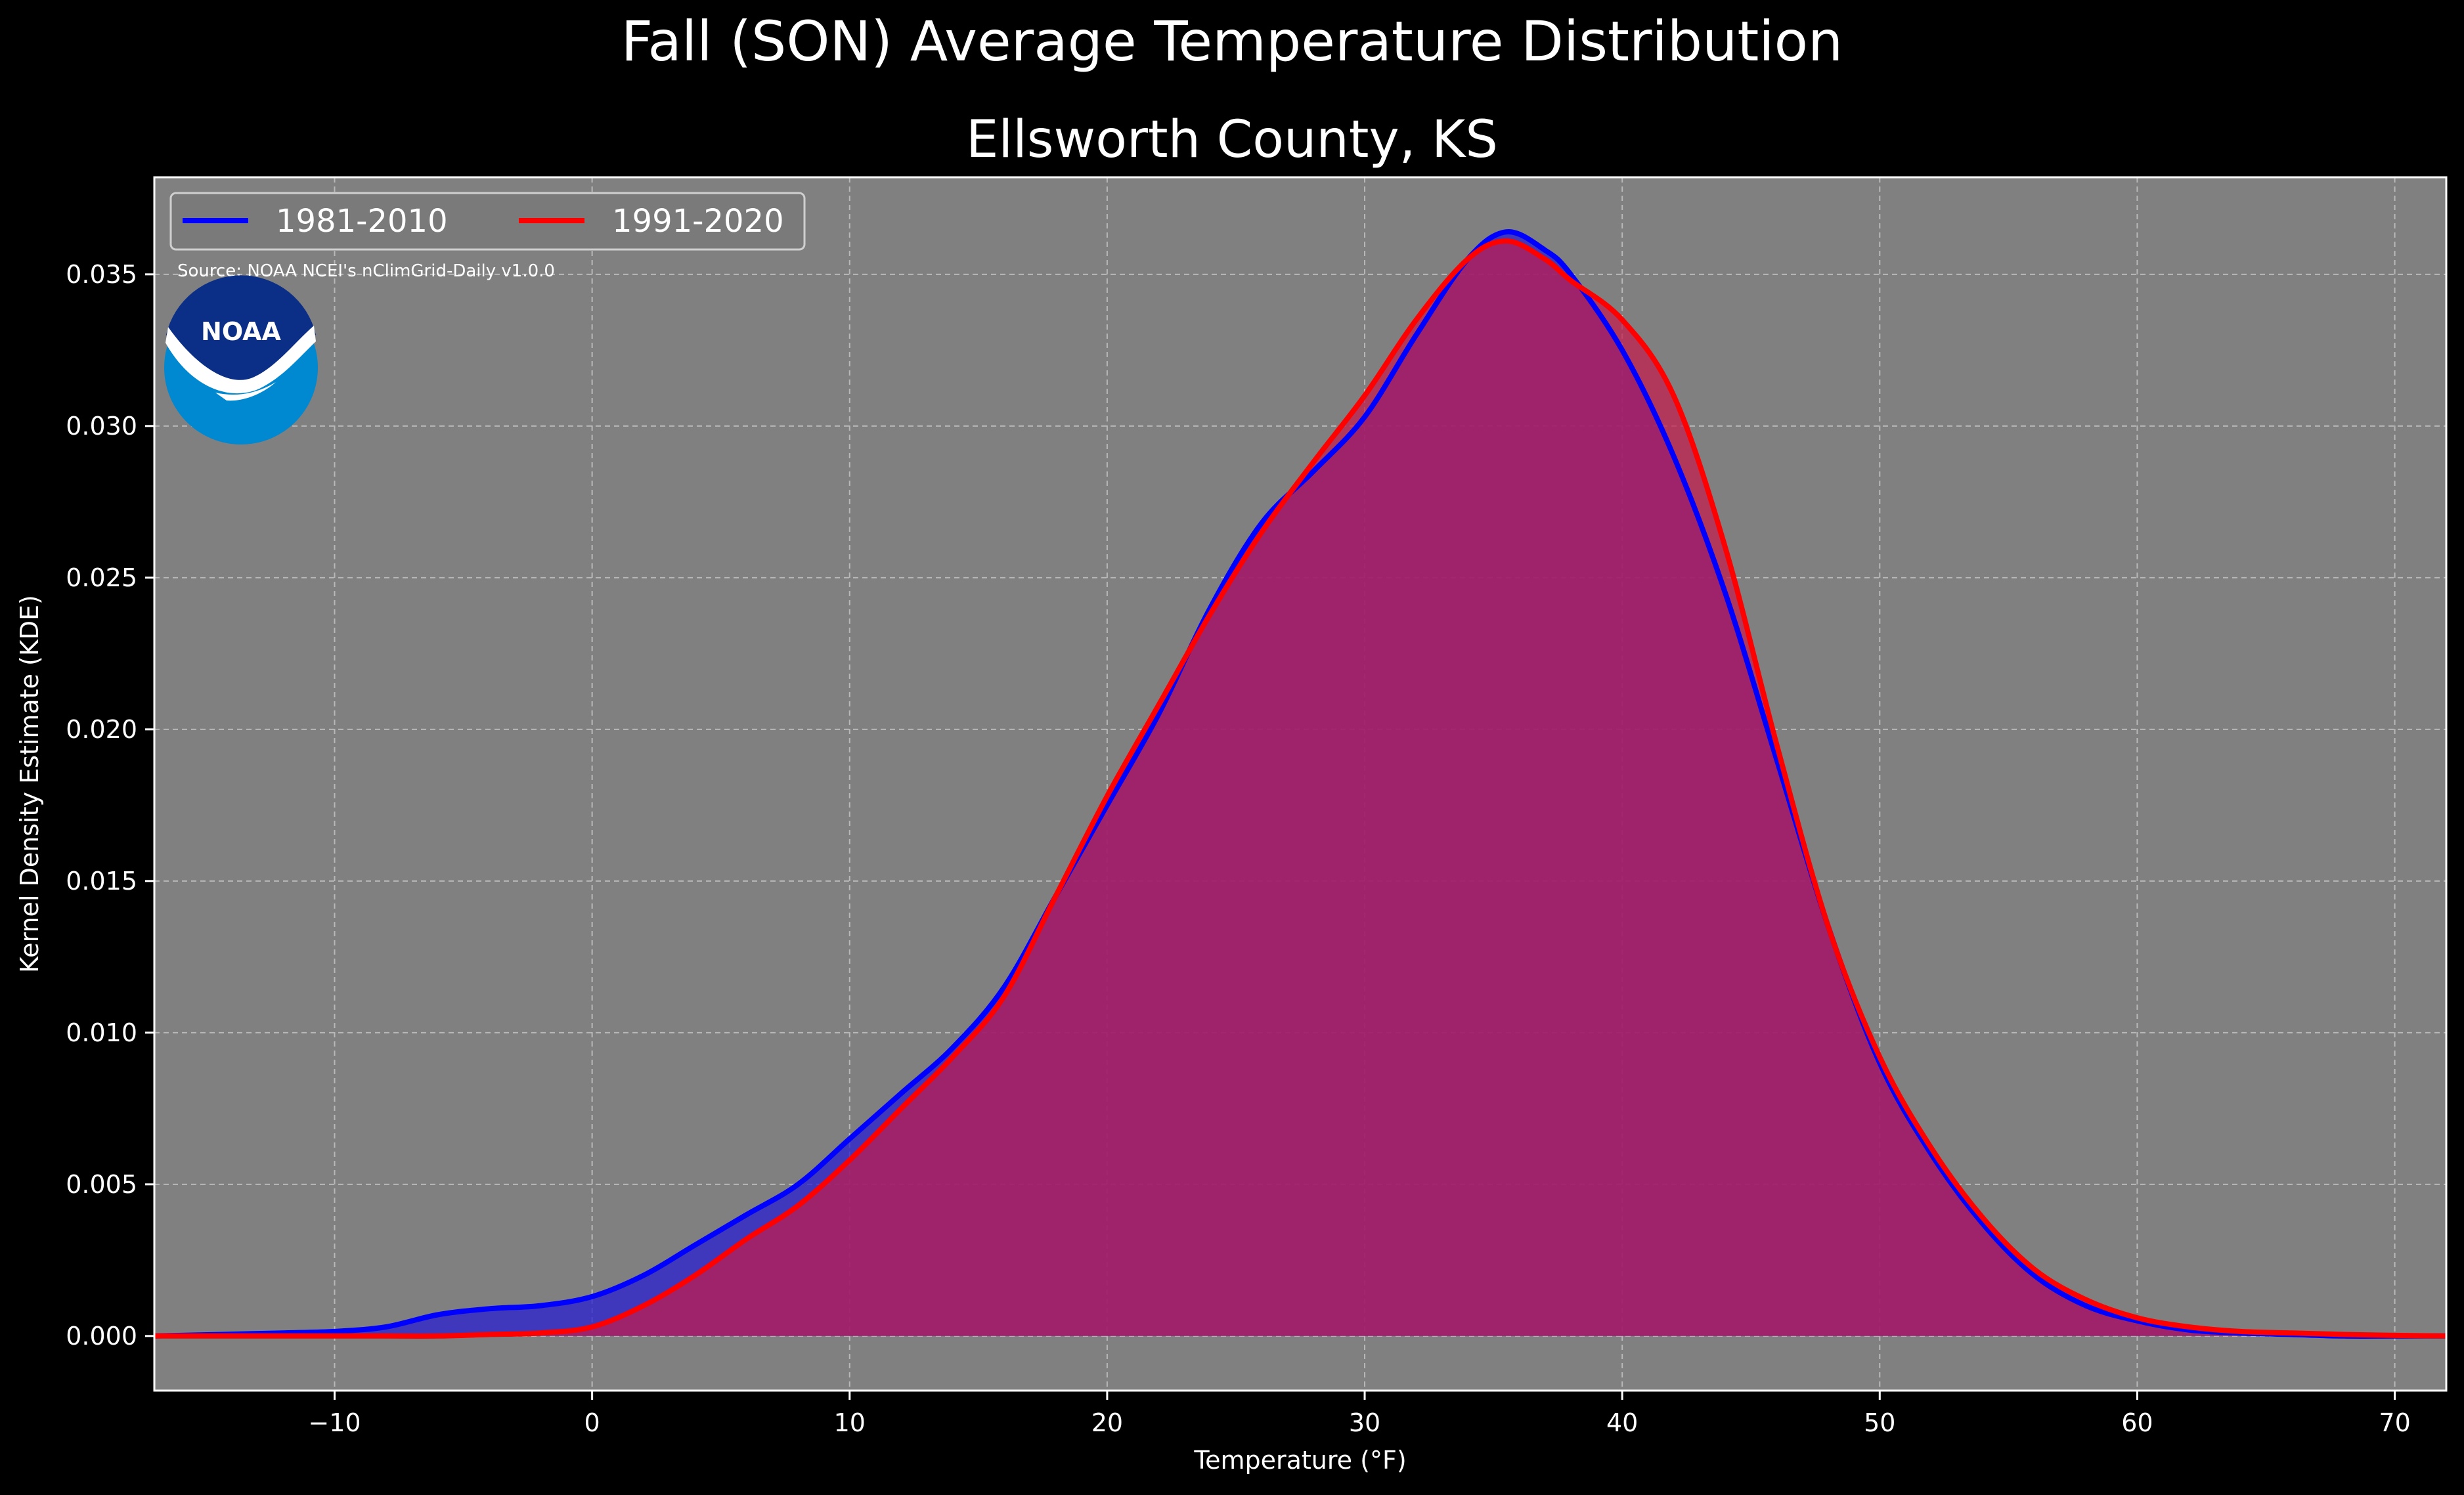 This screenshot has height=1495, width=2464. Describe the element at coordinates (241, 359) in the screenshot. I see `noaa-logo: NOAA` at that location.